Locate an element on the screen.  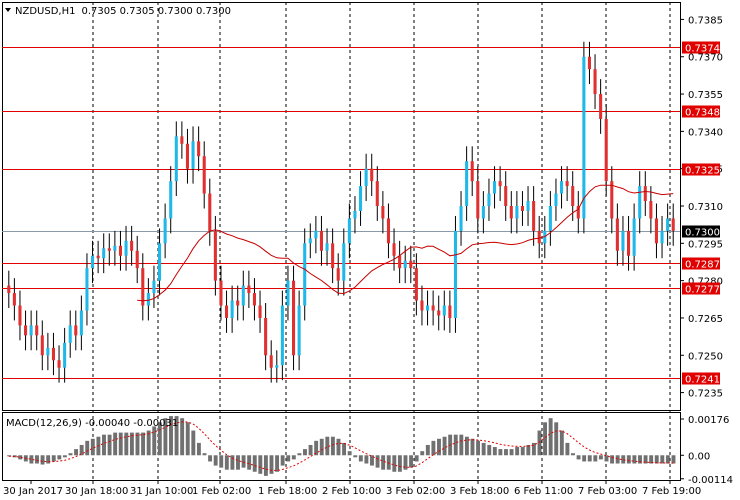
x-tick-label: 30 Jan 2017 is located at coordinates (33, 491).